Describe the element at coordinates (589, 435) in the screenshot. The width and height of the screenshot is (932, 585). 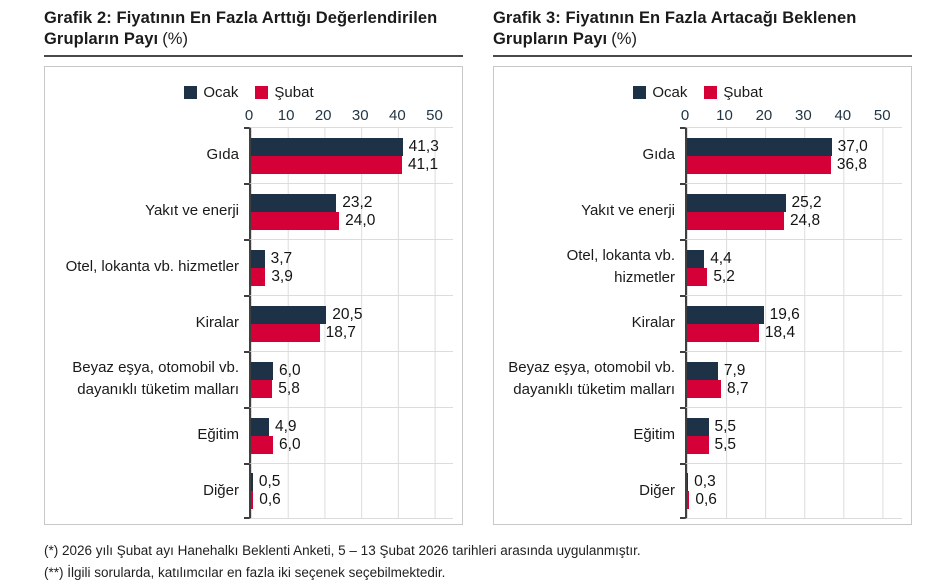
I see `category-label-egitim: Eğitim` at that location.